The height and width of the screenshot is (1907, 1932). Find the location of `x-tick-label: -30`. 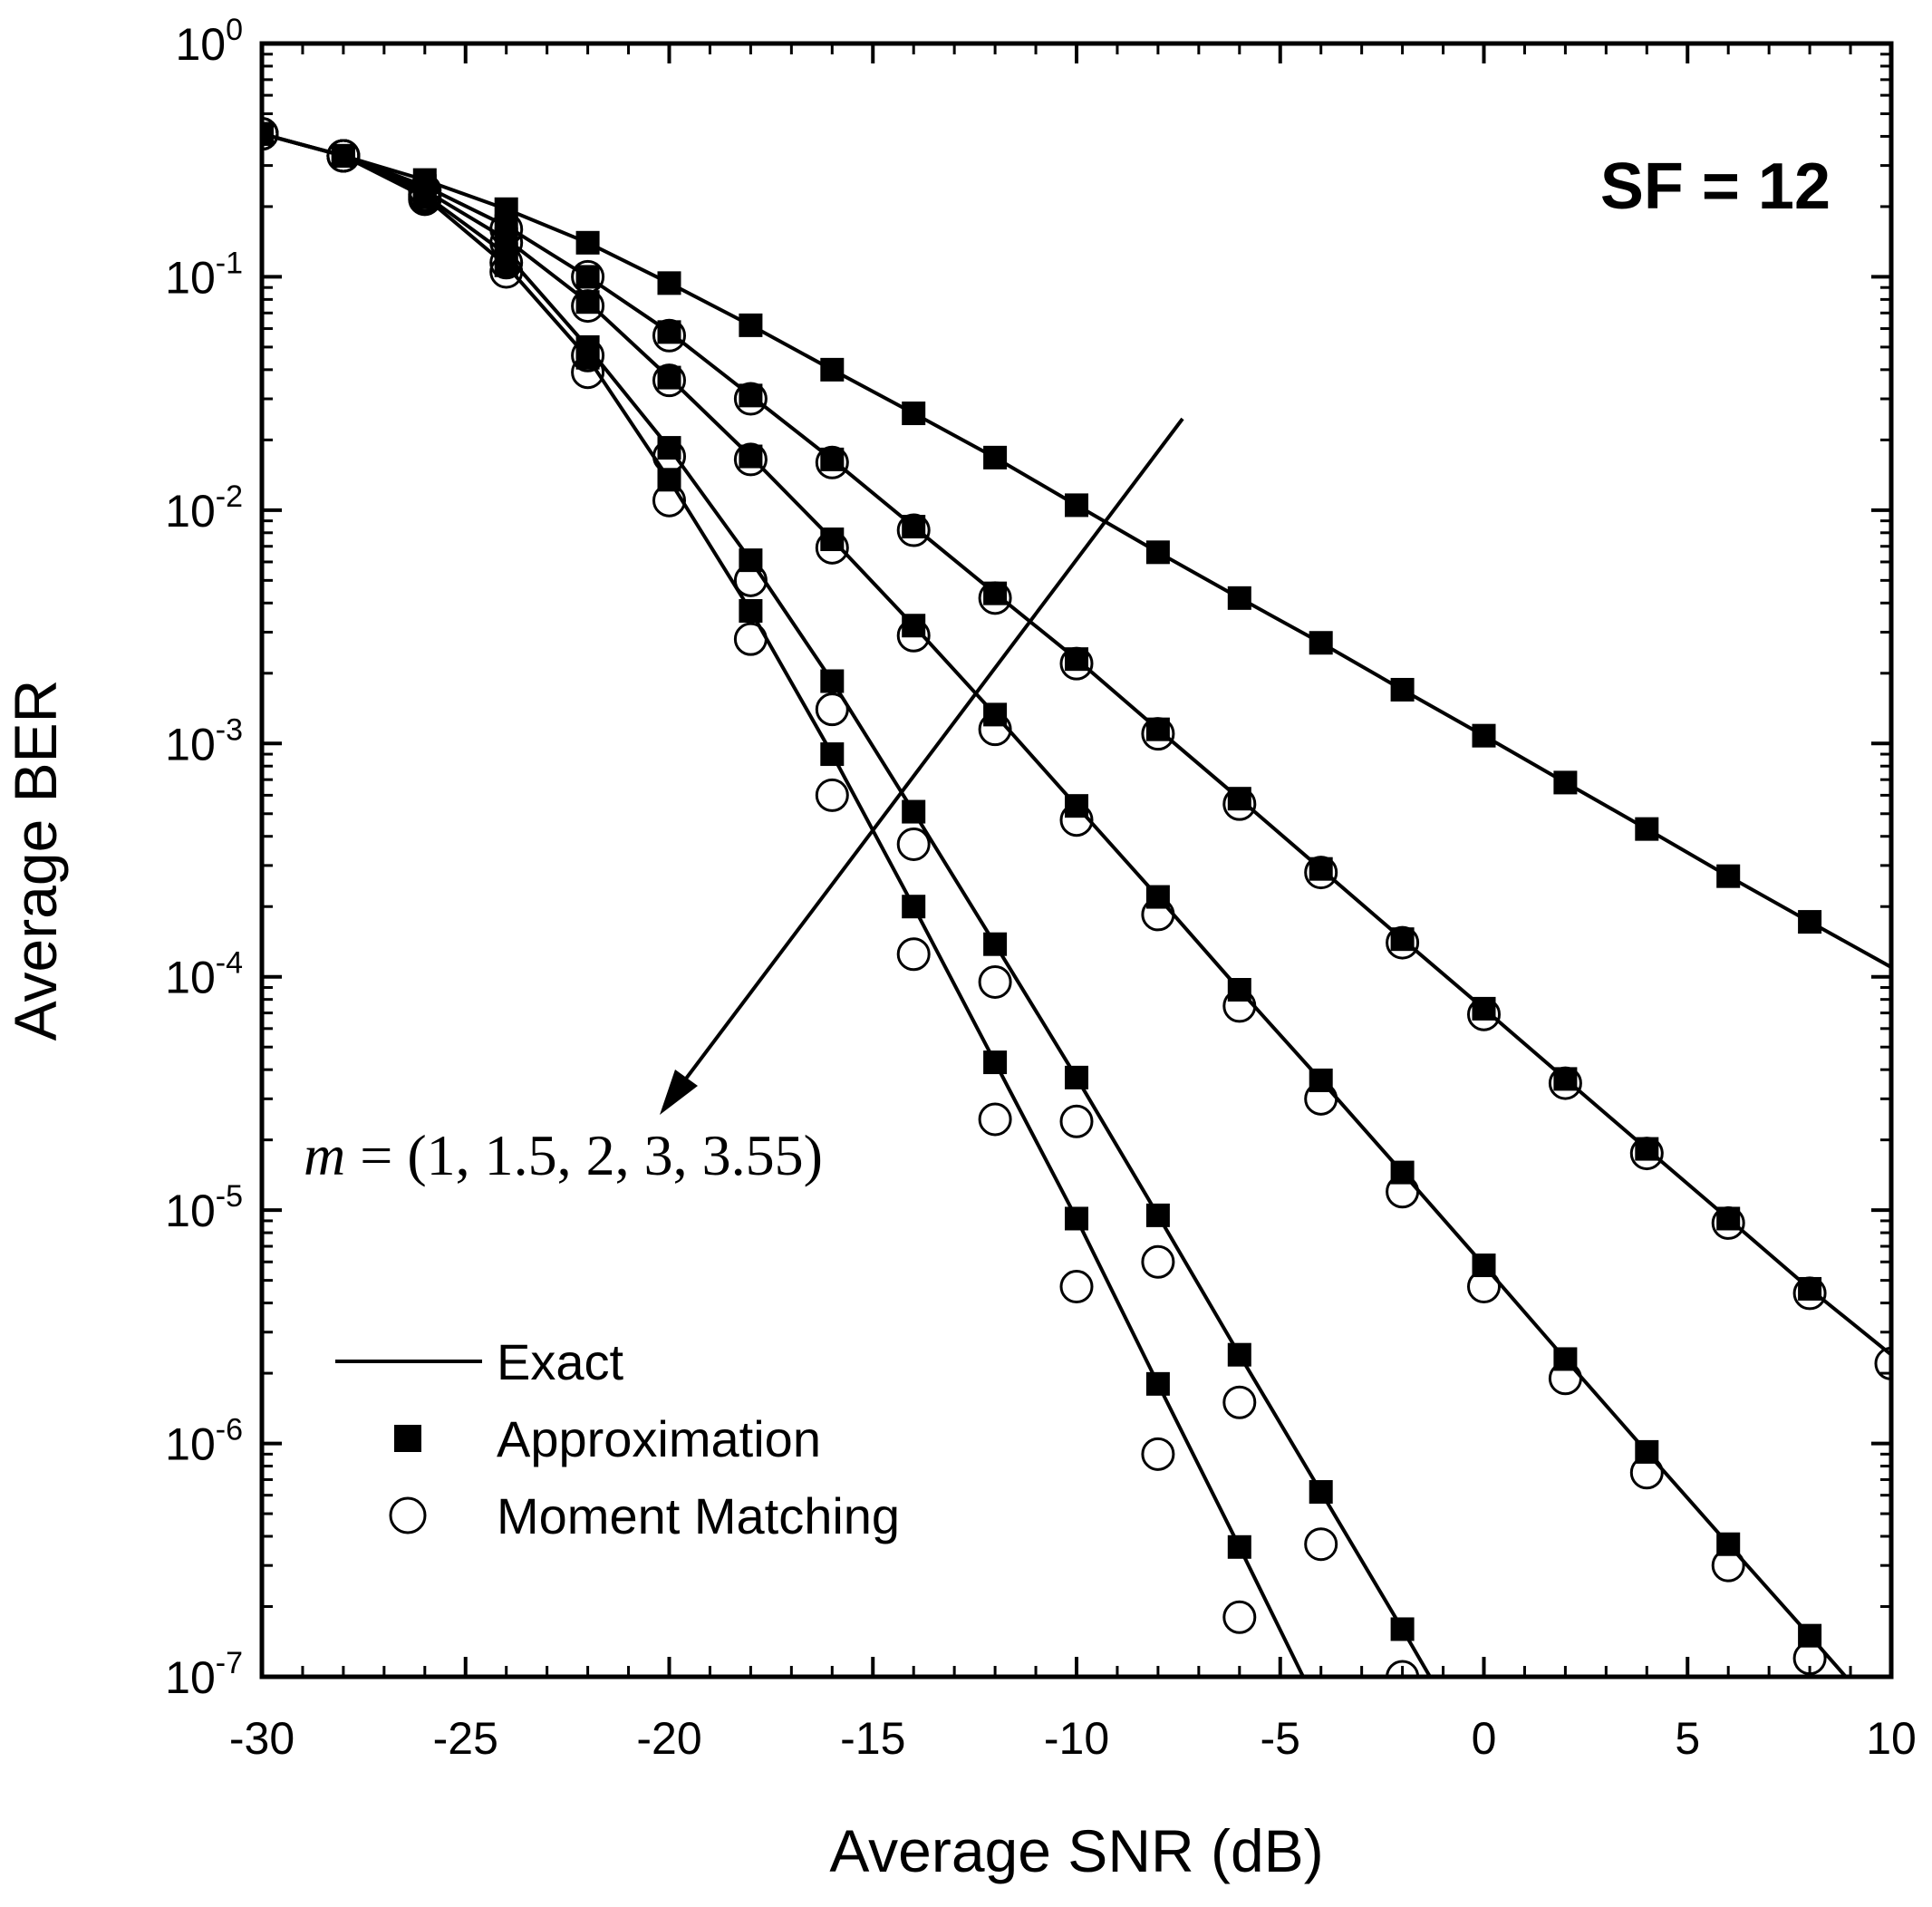

x-tick-label: -30 is located at coordinates (262, 1738).